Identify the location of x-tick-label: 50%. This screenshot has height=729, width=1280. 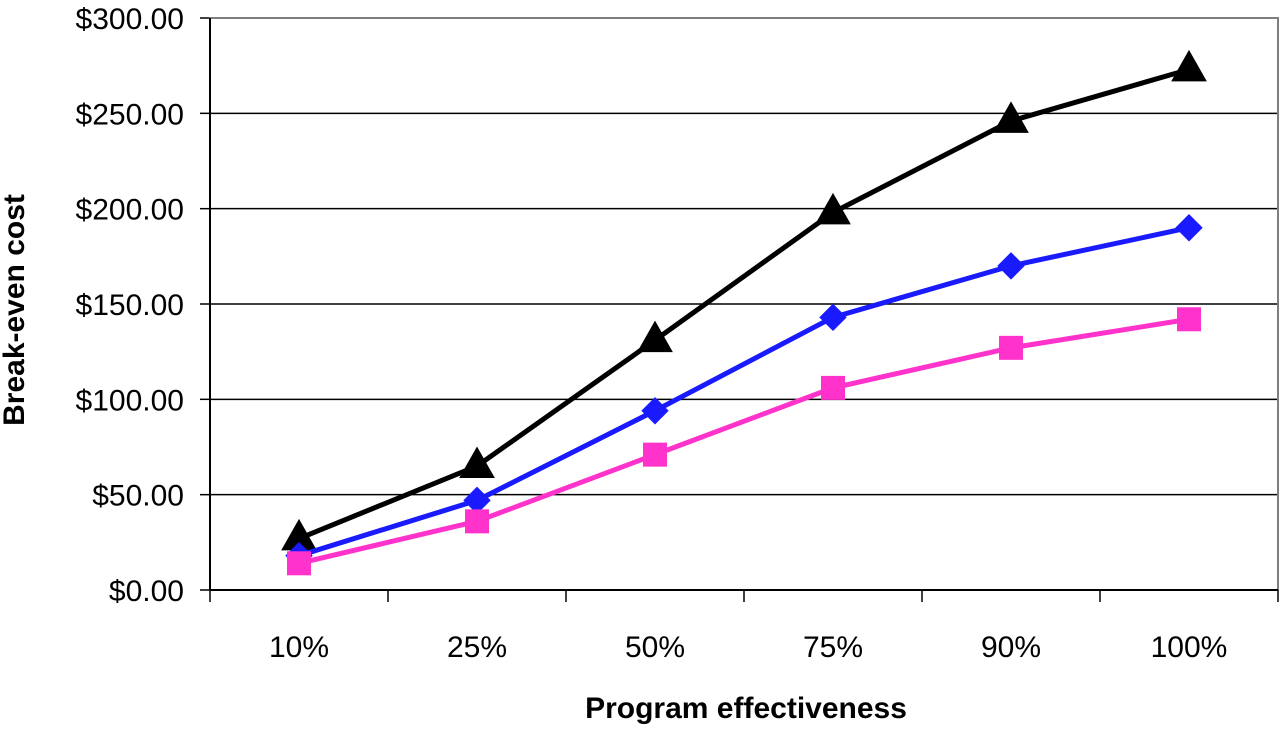
(655, 647).